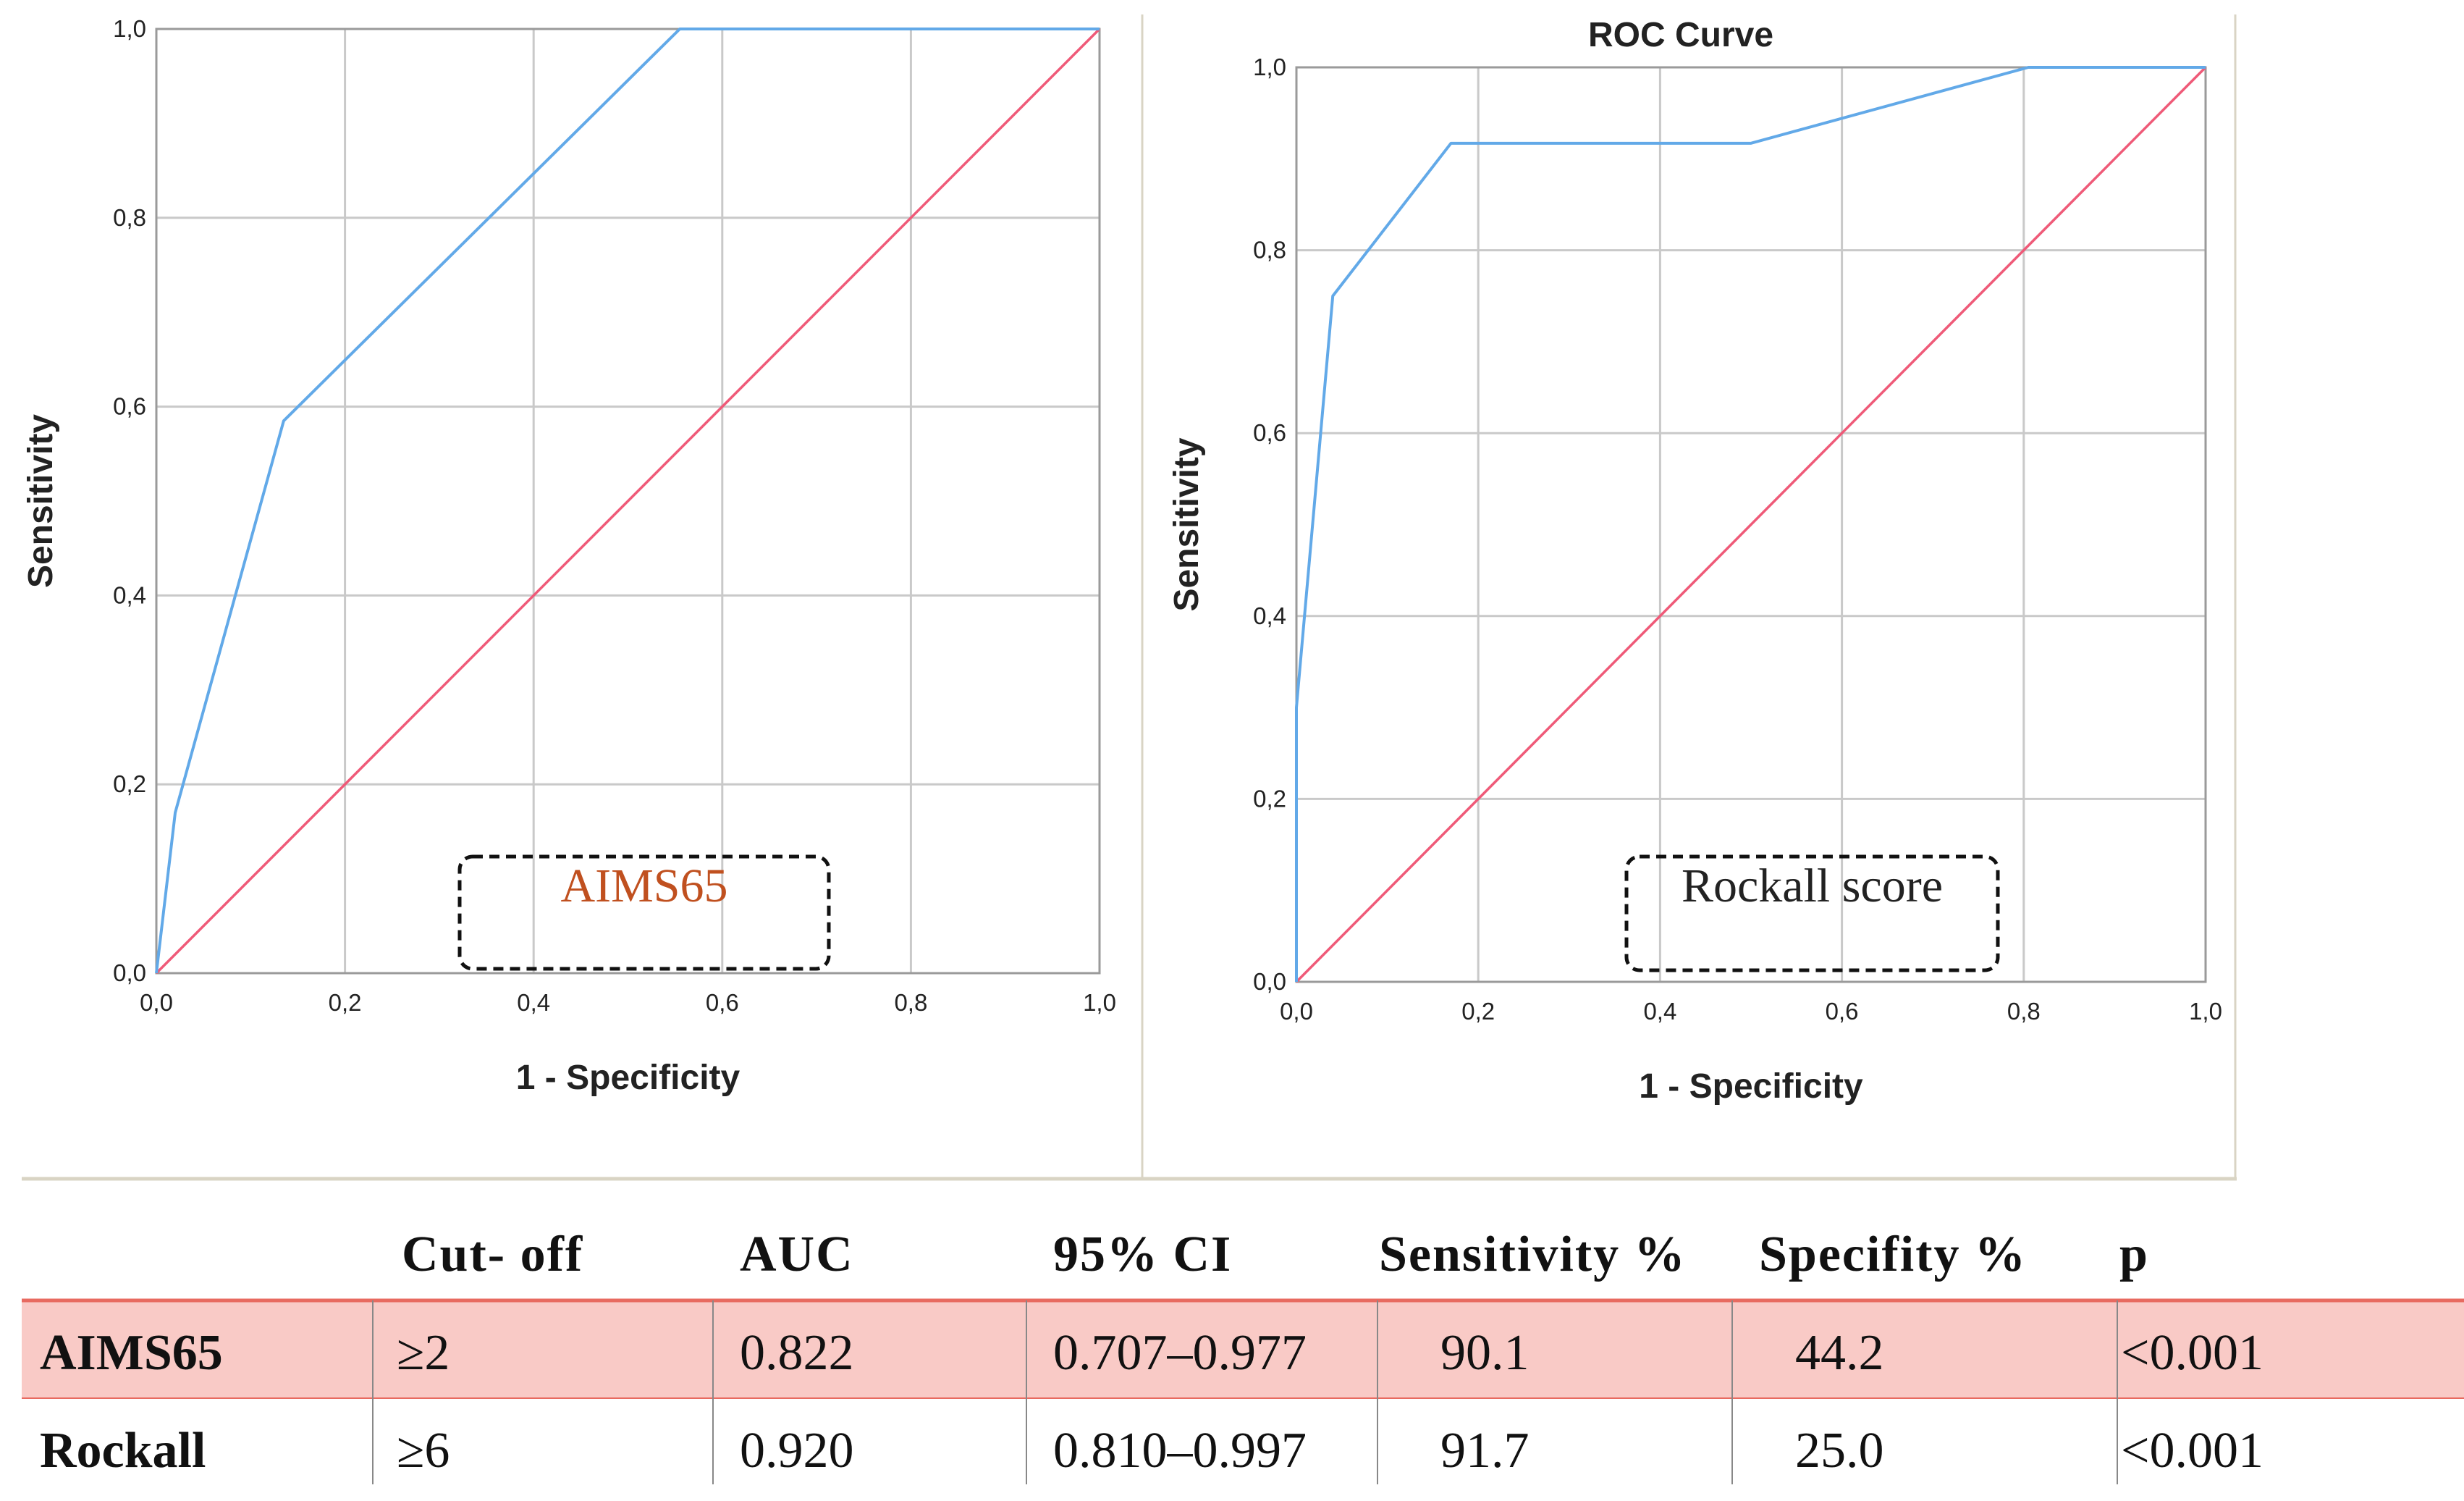 Image resolution: width=2464 pixels, height=1501 pixels. What do you see at coordinates (797, 1353) in the screenshot?
I see `table-cell: 0.822` at bounding box center [797, 1353].